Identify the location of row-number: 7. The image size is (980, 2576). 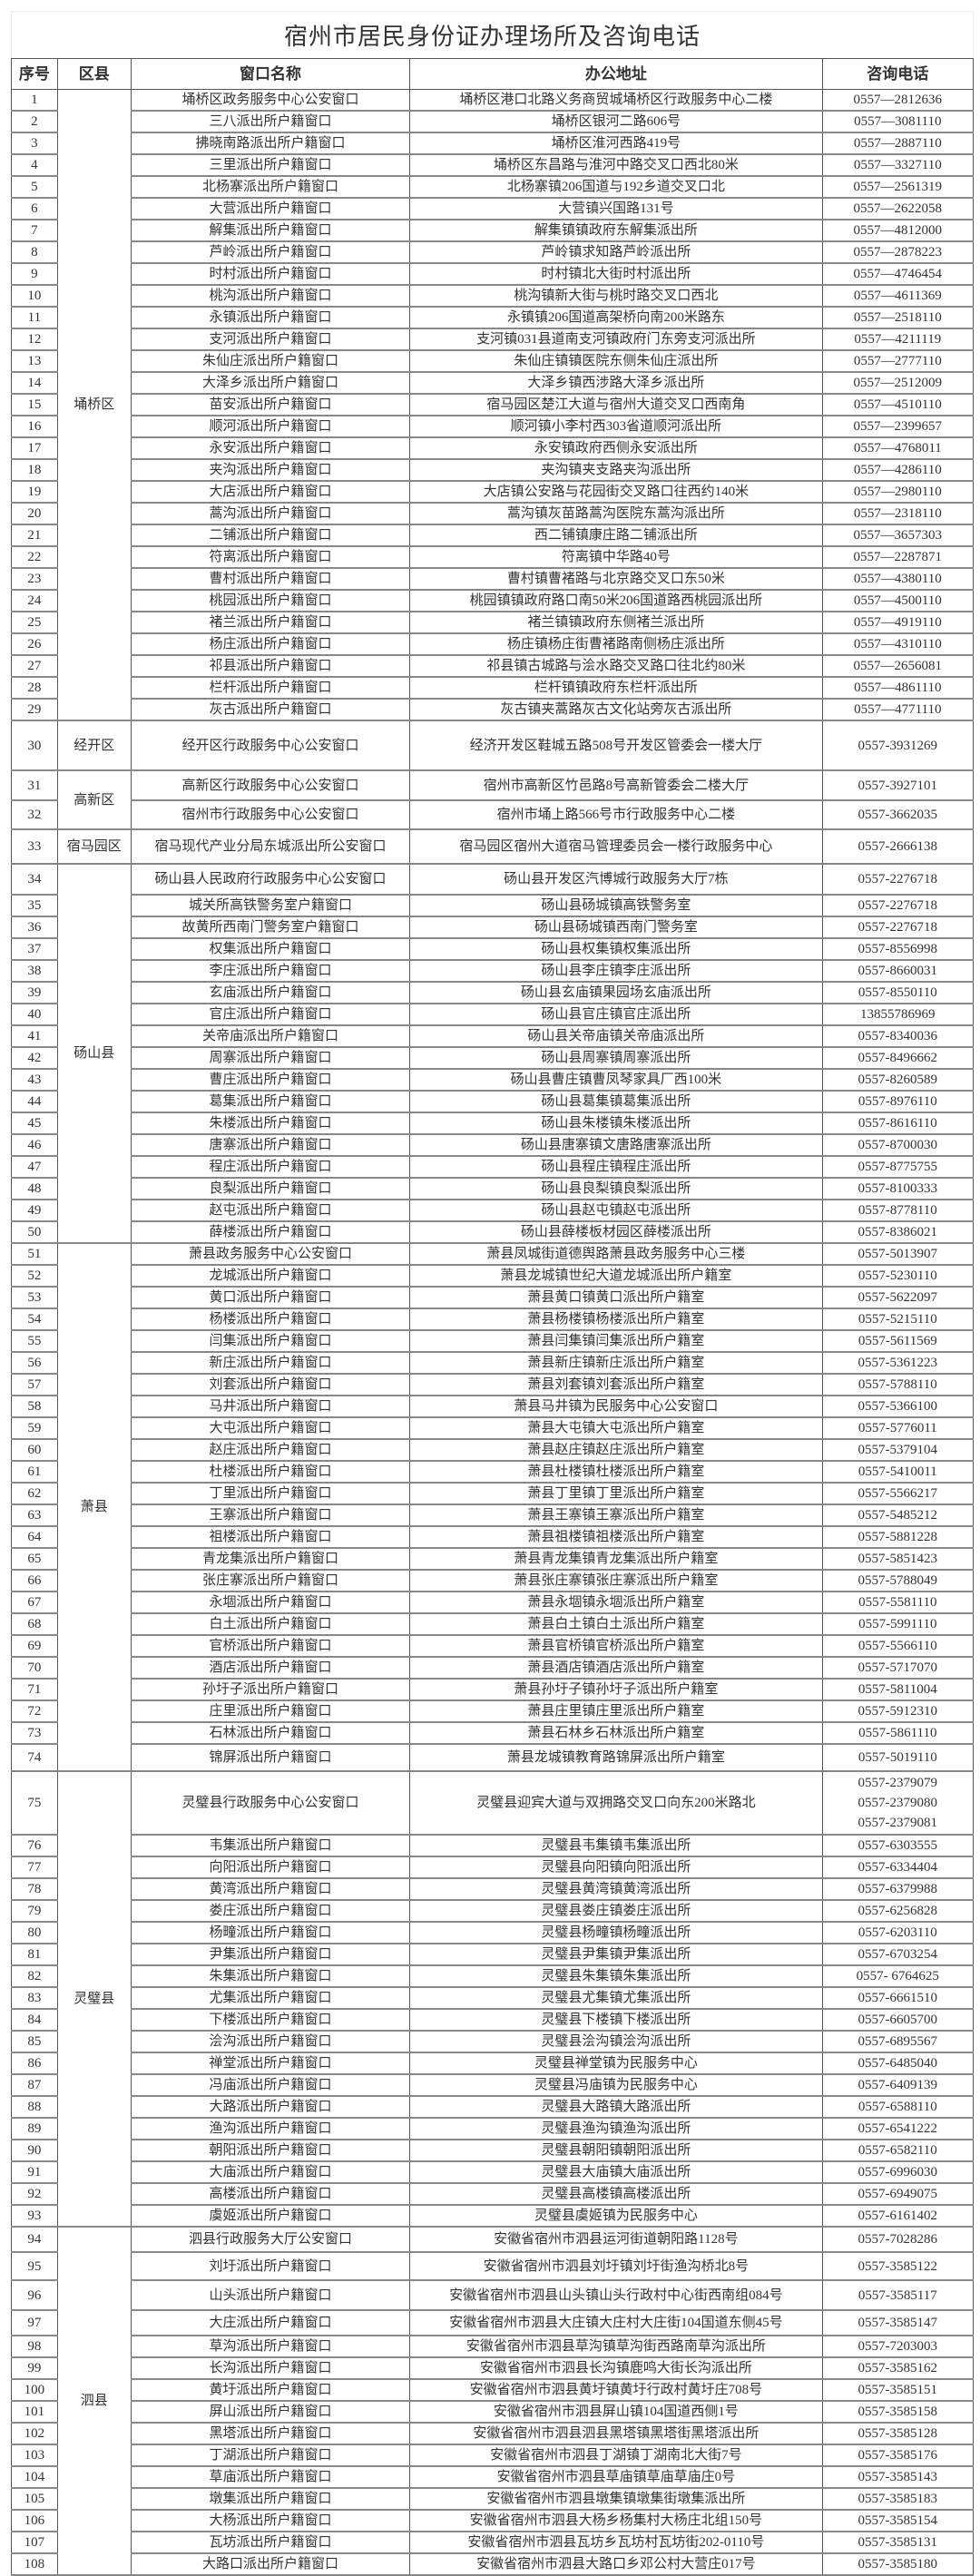
(34, 230).